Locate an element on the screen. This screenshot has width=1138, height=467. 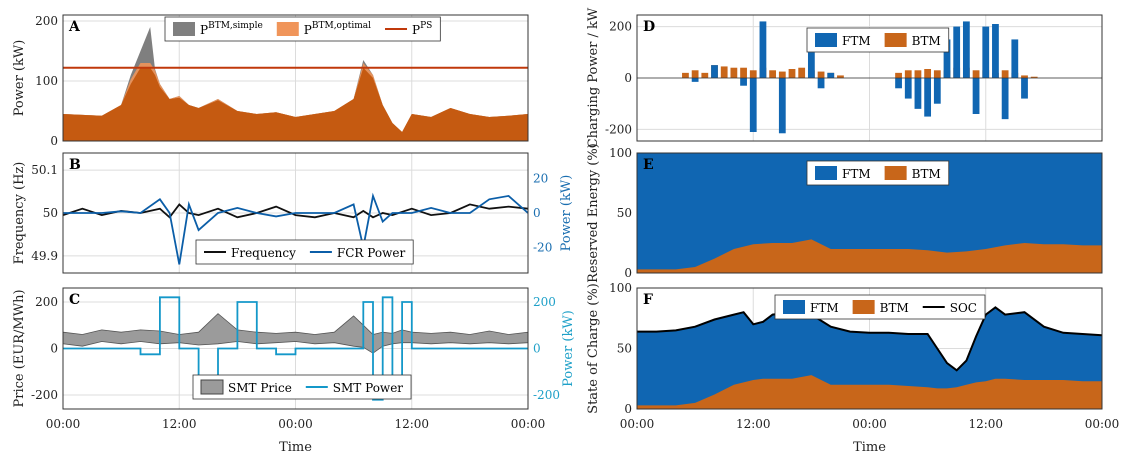
series-soc is located at coordinates (870, 339).